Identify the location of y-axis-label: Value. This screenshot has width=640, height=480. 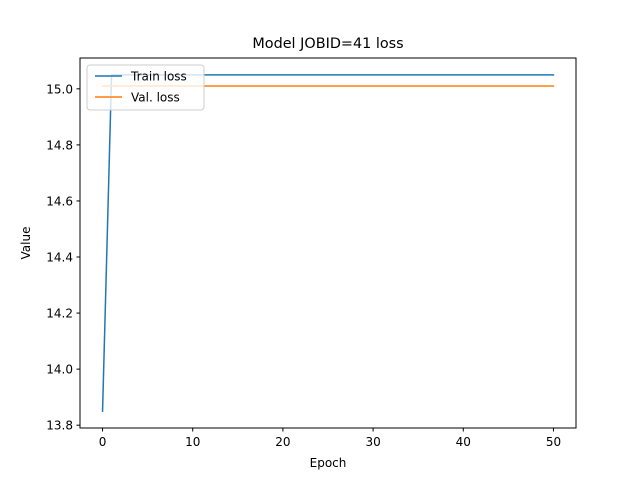
(26, 243).